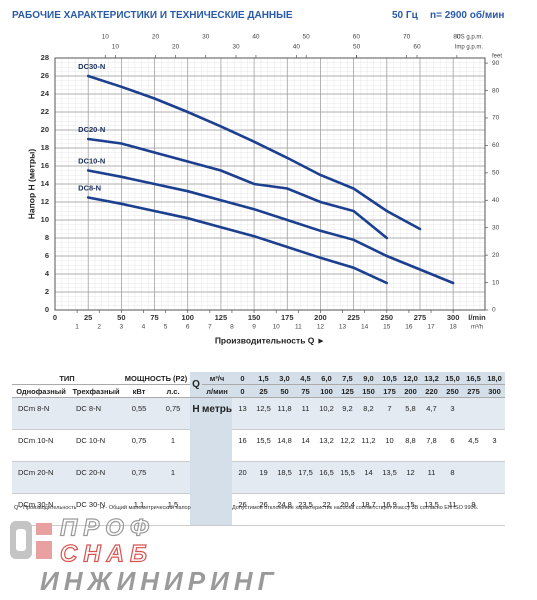  Describe the element at coordinates (387, 327) in the screenshot. I see `secondary-tick-label: 15` at that location.